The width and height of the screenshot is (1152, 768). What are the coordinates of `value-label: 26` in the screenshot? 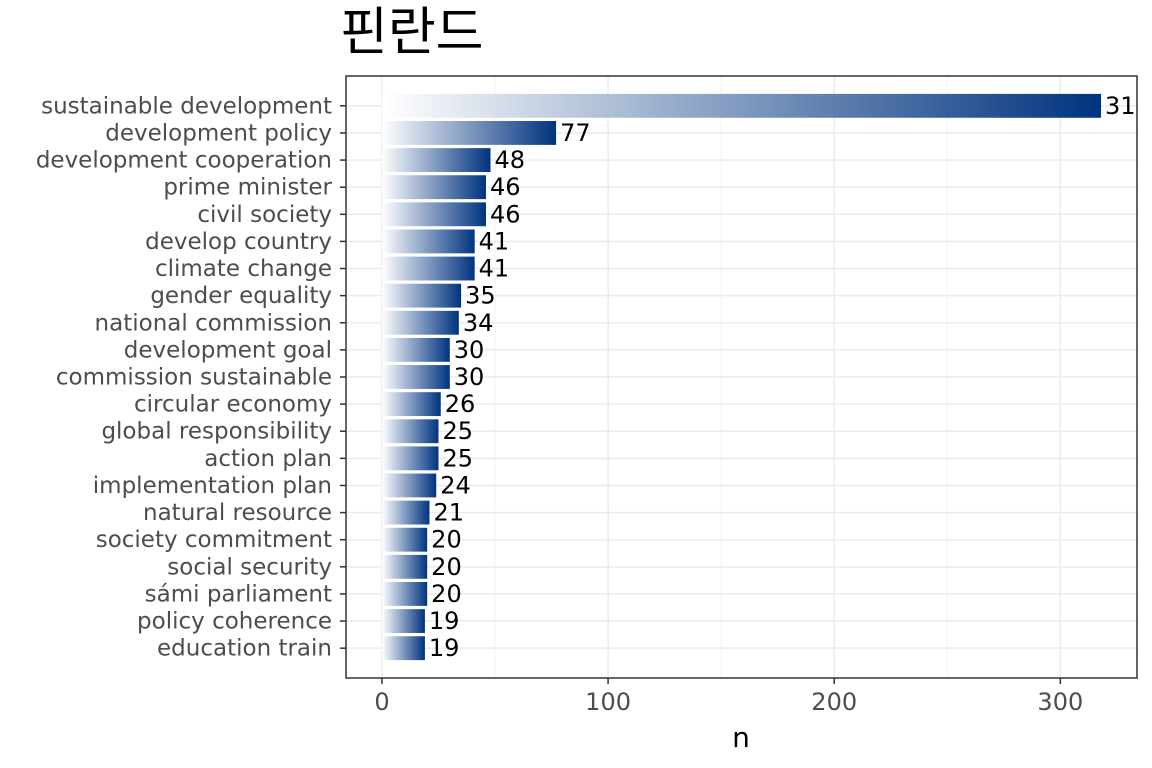 It's located at (460, 404).